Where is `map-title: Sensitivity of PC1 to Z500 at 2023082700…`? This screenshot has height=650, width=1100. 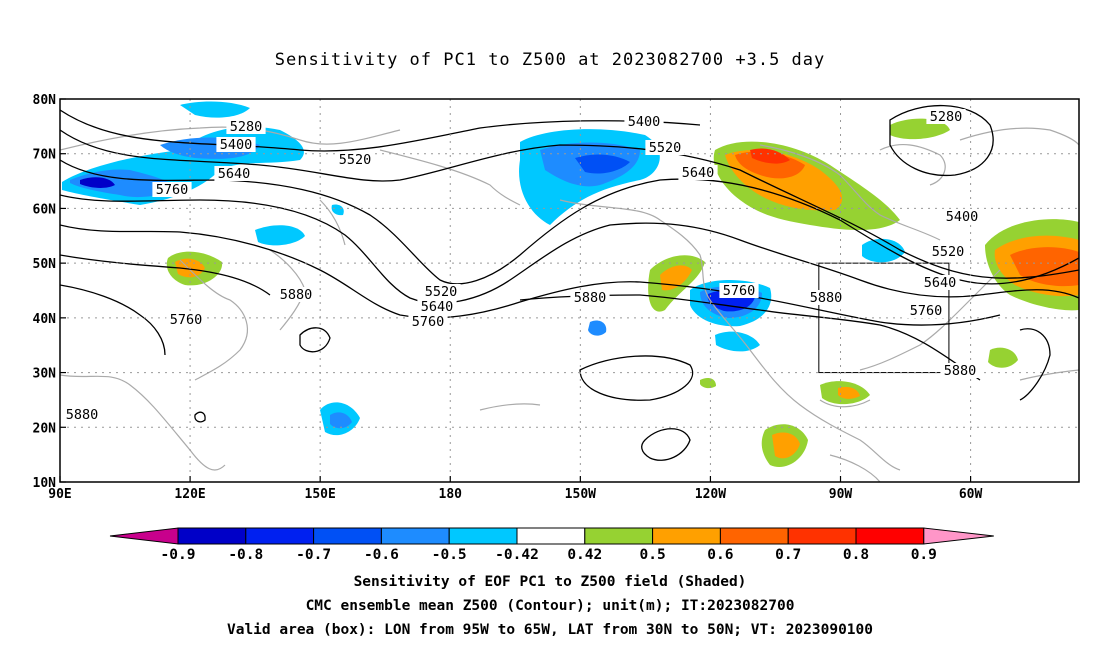
map-title: Sensitivity of PC1 to Z500 at 2023082700… is located at coordinates (550, 60).